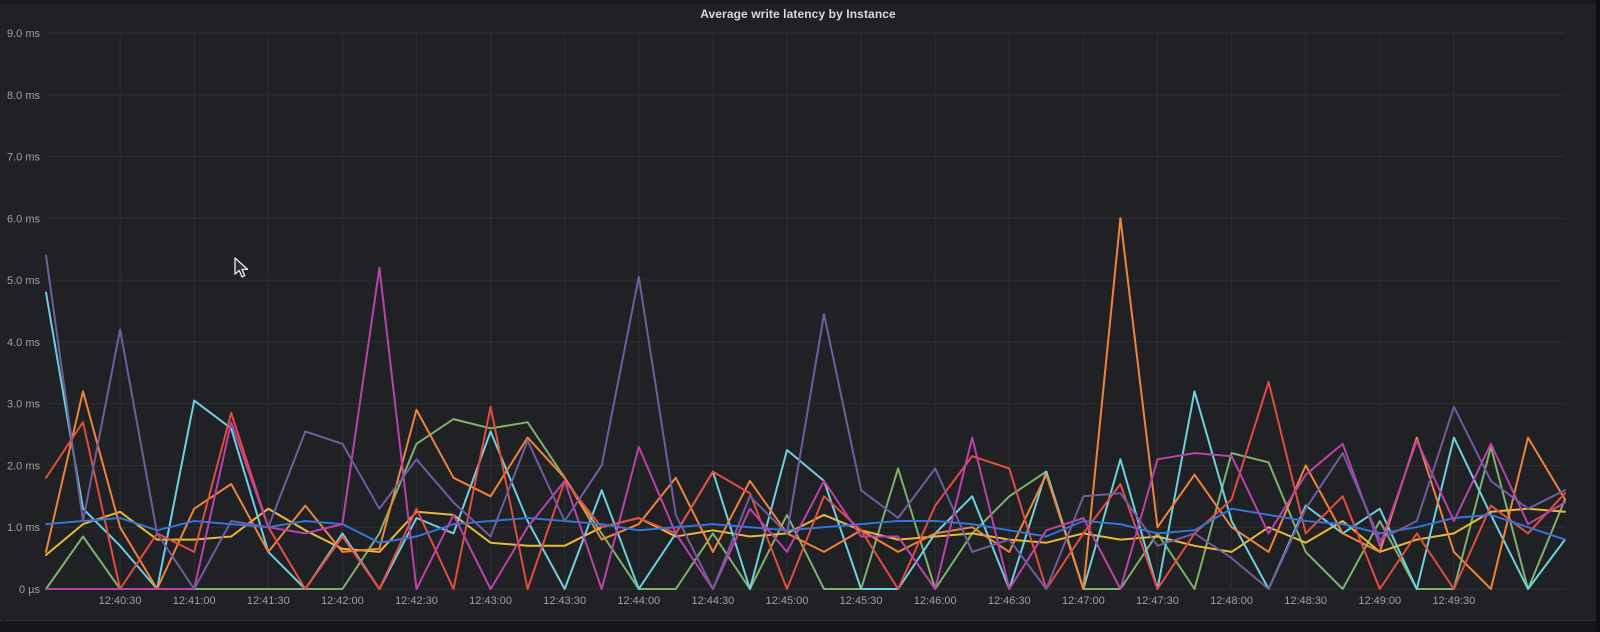  What do you see at coordinates (24, 528) in the screenshot?
I see `y-axis-tick-label: 1.0 ms` at bounding box center [24, 528].